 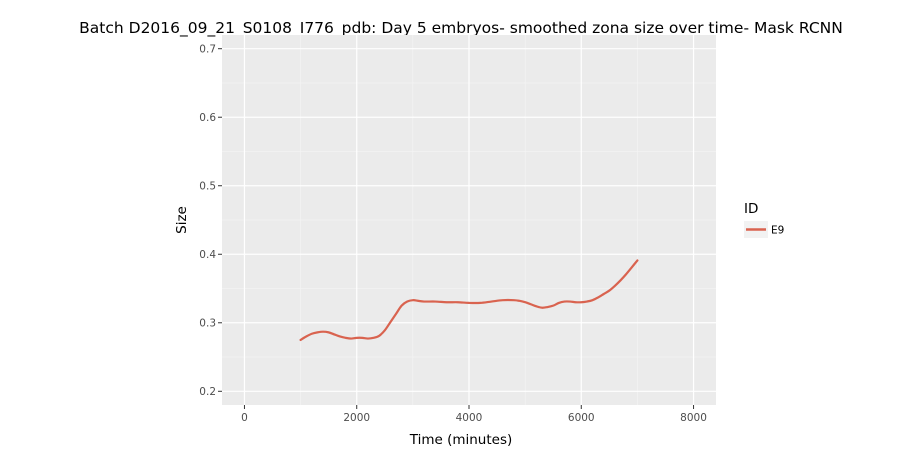 I want to click on y-tick-label: 0.6, so click(x=207, y=118).